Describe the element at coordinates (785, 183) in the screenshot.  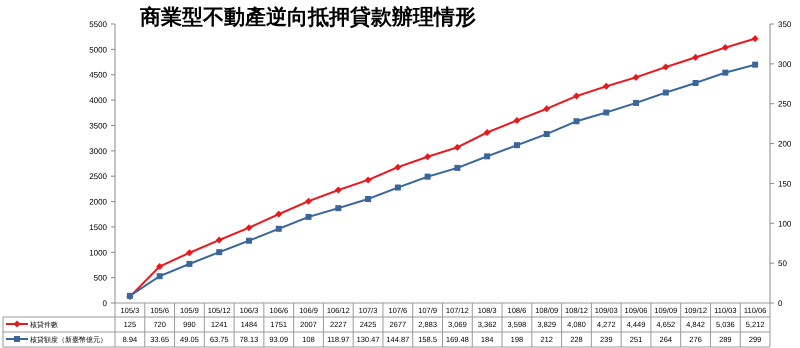
I see `y2-tick-label: 150` at that location.